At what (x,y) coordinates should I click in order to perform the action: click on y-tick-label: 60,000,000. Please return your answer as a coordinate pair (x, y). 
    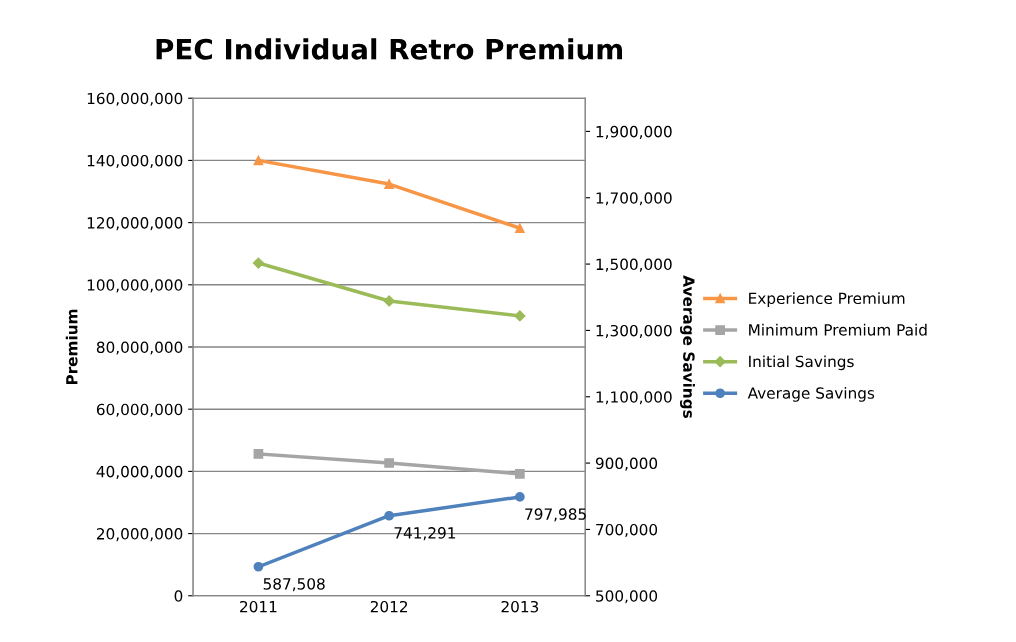
    Looking at the image, I should click on (139, 410).